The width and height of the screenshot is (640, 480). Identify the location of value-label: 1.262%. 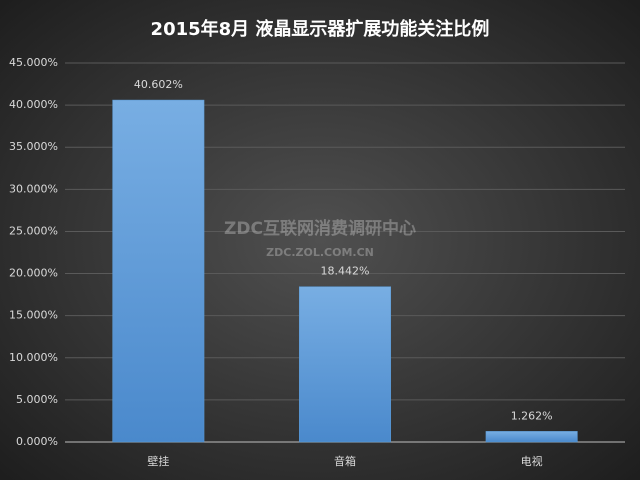
(532, 415).